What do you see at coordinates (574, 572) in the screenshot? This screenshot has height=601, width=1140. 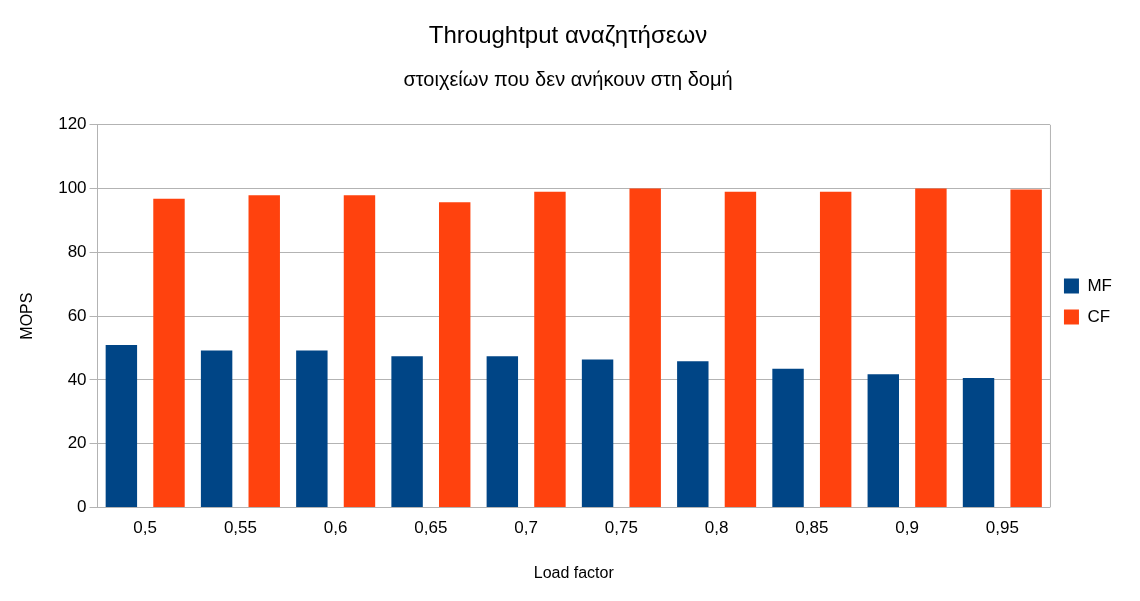 I see `x-axis-title: Load factor` at bounding box center [574, 572].